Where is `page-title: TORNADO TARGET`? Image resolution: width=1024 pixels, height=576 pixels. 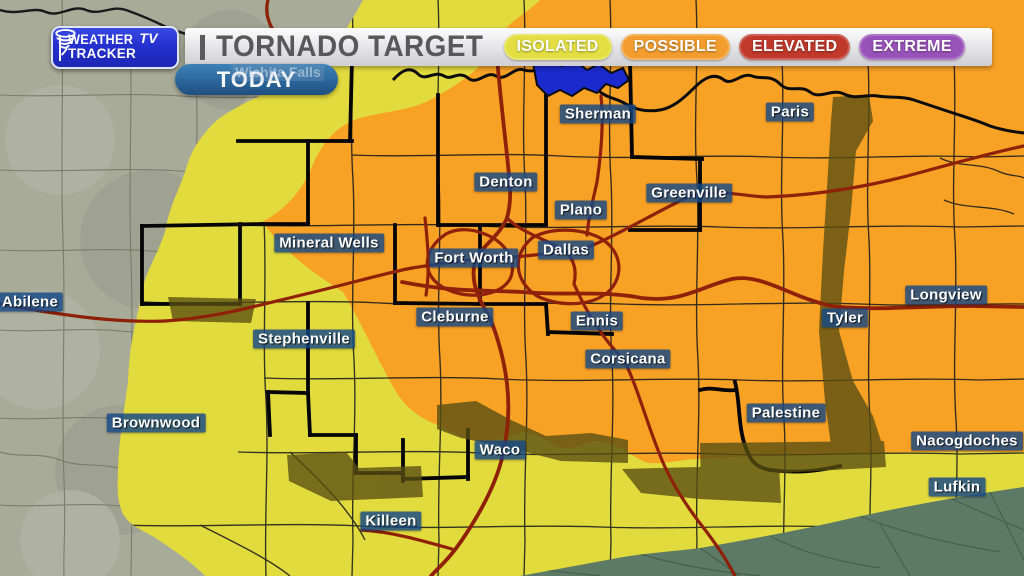 page-title: TORNADO TARGET is located at coordinates (350, 46).